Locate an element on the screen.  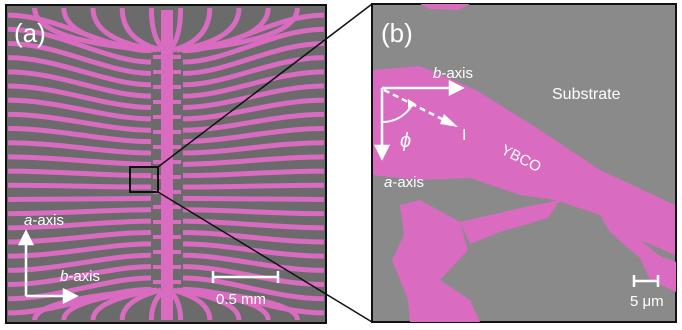
panel-b-axes is located at coordinates (419, 120).